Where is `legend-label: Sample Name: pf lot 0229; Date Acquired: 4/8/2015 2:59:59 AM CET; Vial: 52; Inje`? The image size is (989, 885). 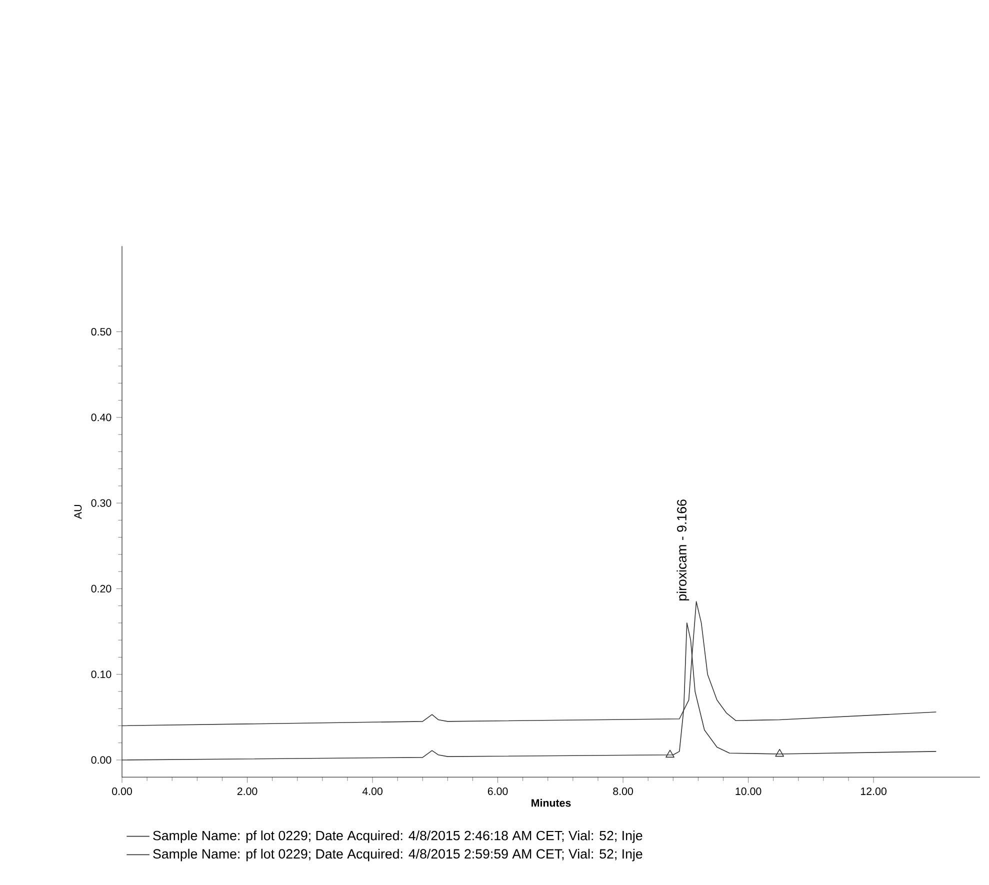 legend-label: Sample Name: pf lot 0229; Date Acquired: 4/8/2015 2:59:59 AM CET; Vial: 52; Inje is located at coordinates (397, 855).